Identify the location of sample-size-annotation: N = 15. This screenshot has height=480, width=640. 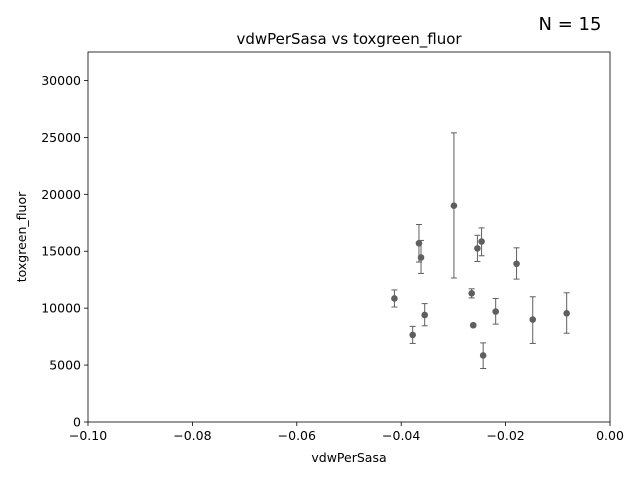
(570, 24).